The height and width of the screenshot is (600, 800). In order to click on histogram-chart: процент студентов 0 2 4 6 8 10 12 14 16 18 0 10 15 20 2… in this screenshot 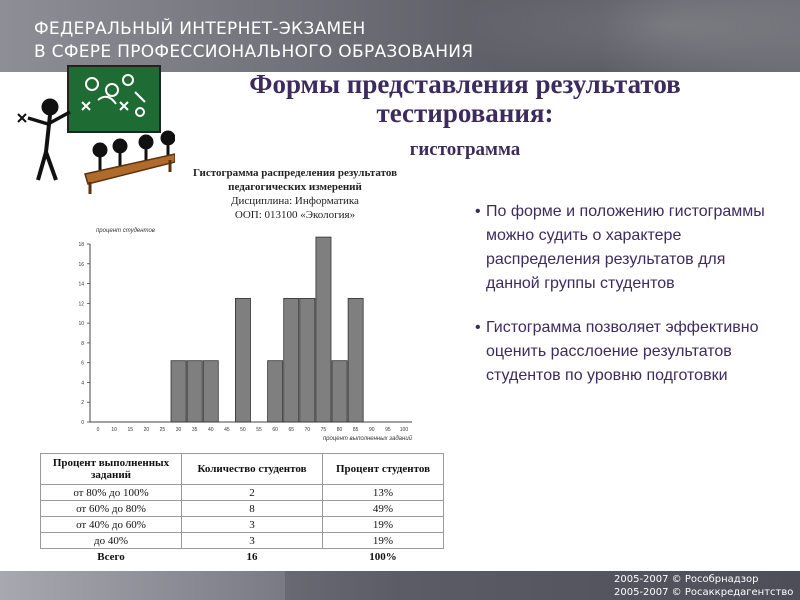, I will do `click(245, 335)`.